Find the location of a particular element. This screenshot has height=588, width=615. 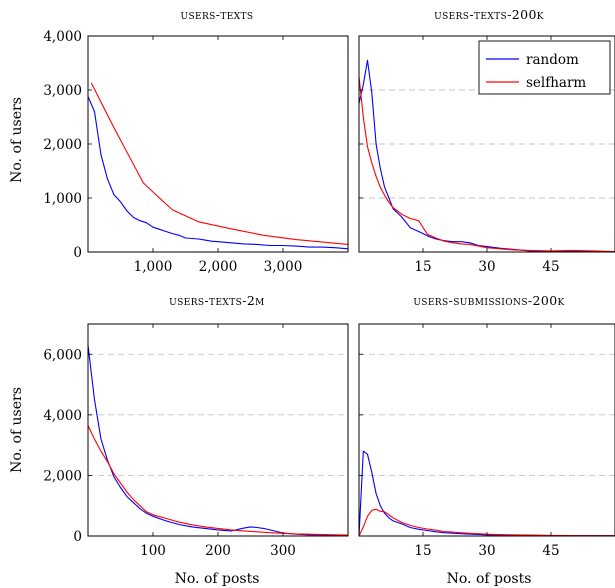

x-tick-label: 3,000 is located at coordinates (283, 267).